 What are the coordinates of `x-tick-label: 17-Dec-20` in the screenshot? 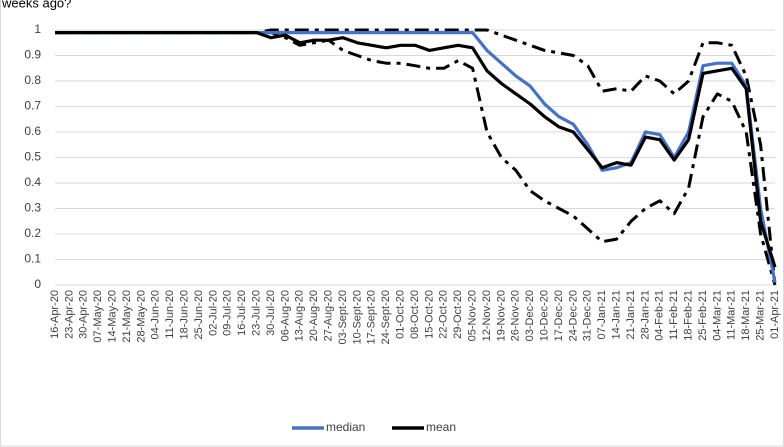 It's located at (559, 315).